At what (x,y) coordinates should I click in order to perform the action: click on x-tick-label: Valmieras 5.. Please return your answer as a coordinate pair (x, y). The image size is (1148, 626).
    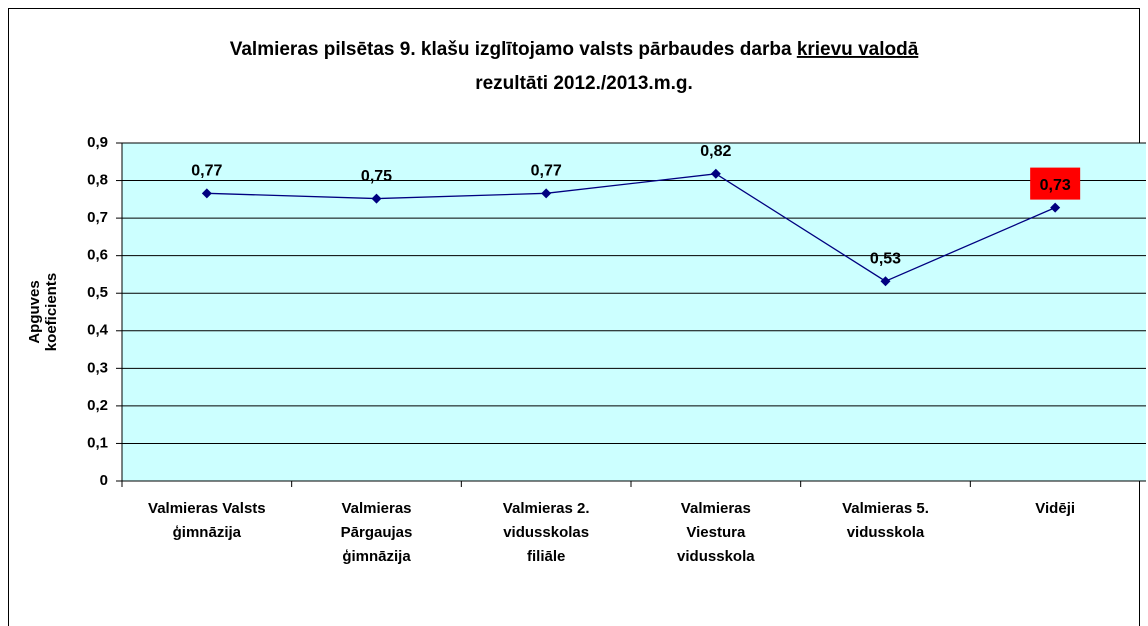
    Looking at the image, I should click on (885, 508).